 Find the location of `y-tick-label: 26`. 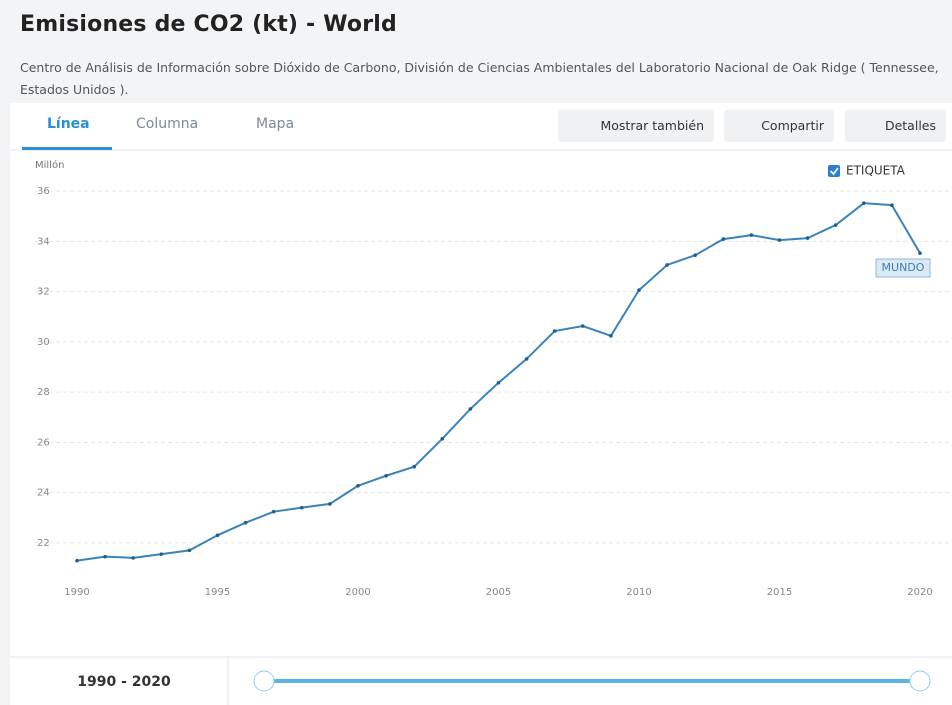

y-tick-label: 26 is located at coordinates (43, 442).